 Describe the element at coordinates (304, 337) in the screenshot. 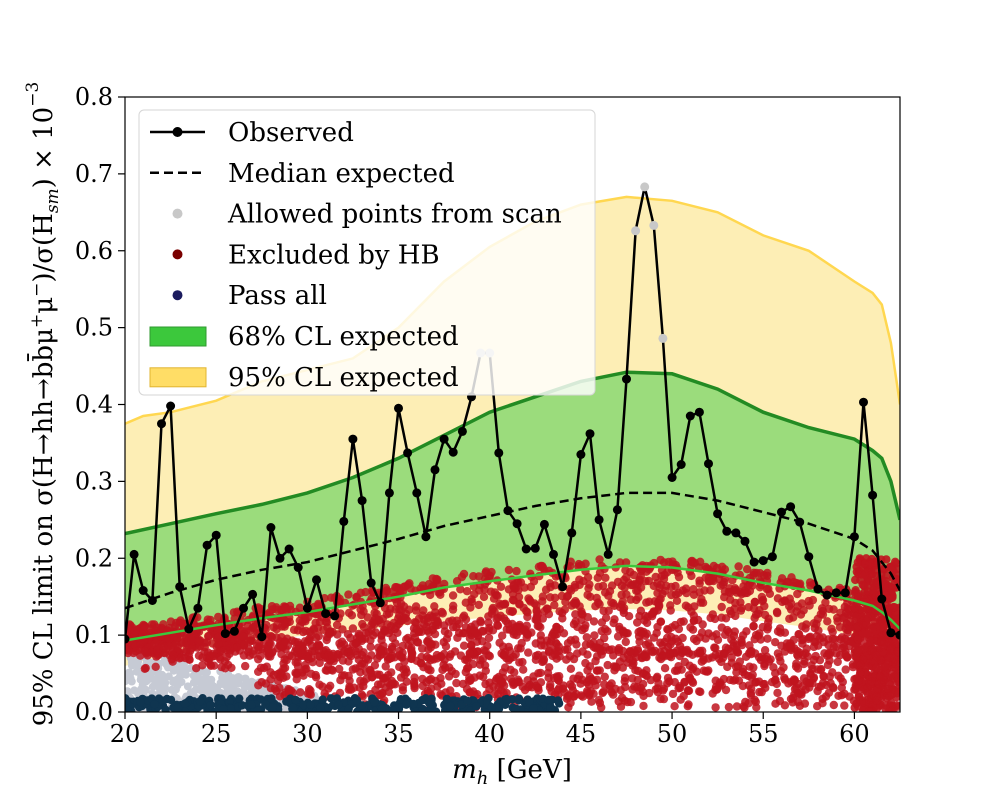

I see `legend-item: 68% CL expected` at that location.